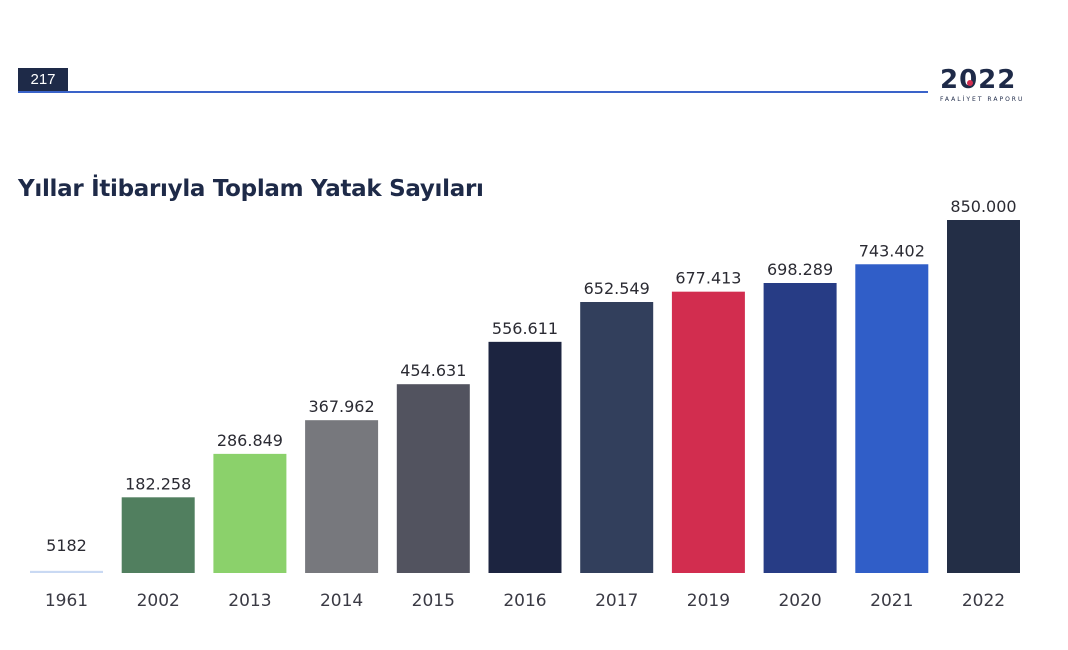 The width and height of the screenshot is (1068, 650). What do you see at coordinates (524, 601) in the screenshot?
I see `x-tick-2016: 2016` at bounding box center [524, 601].